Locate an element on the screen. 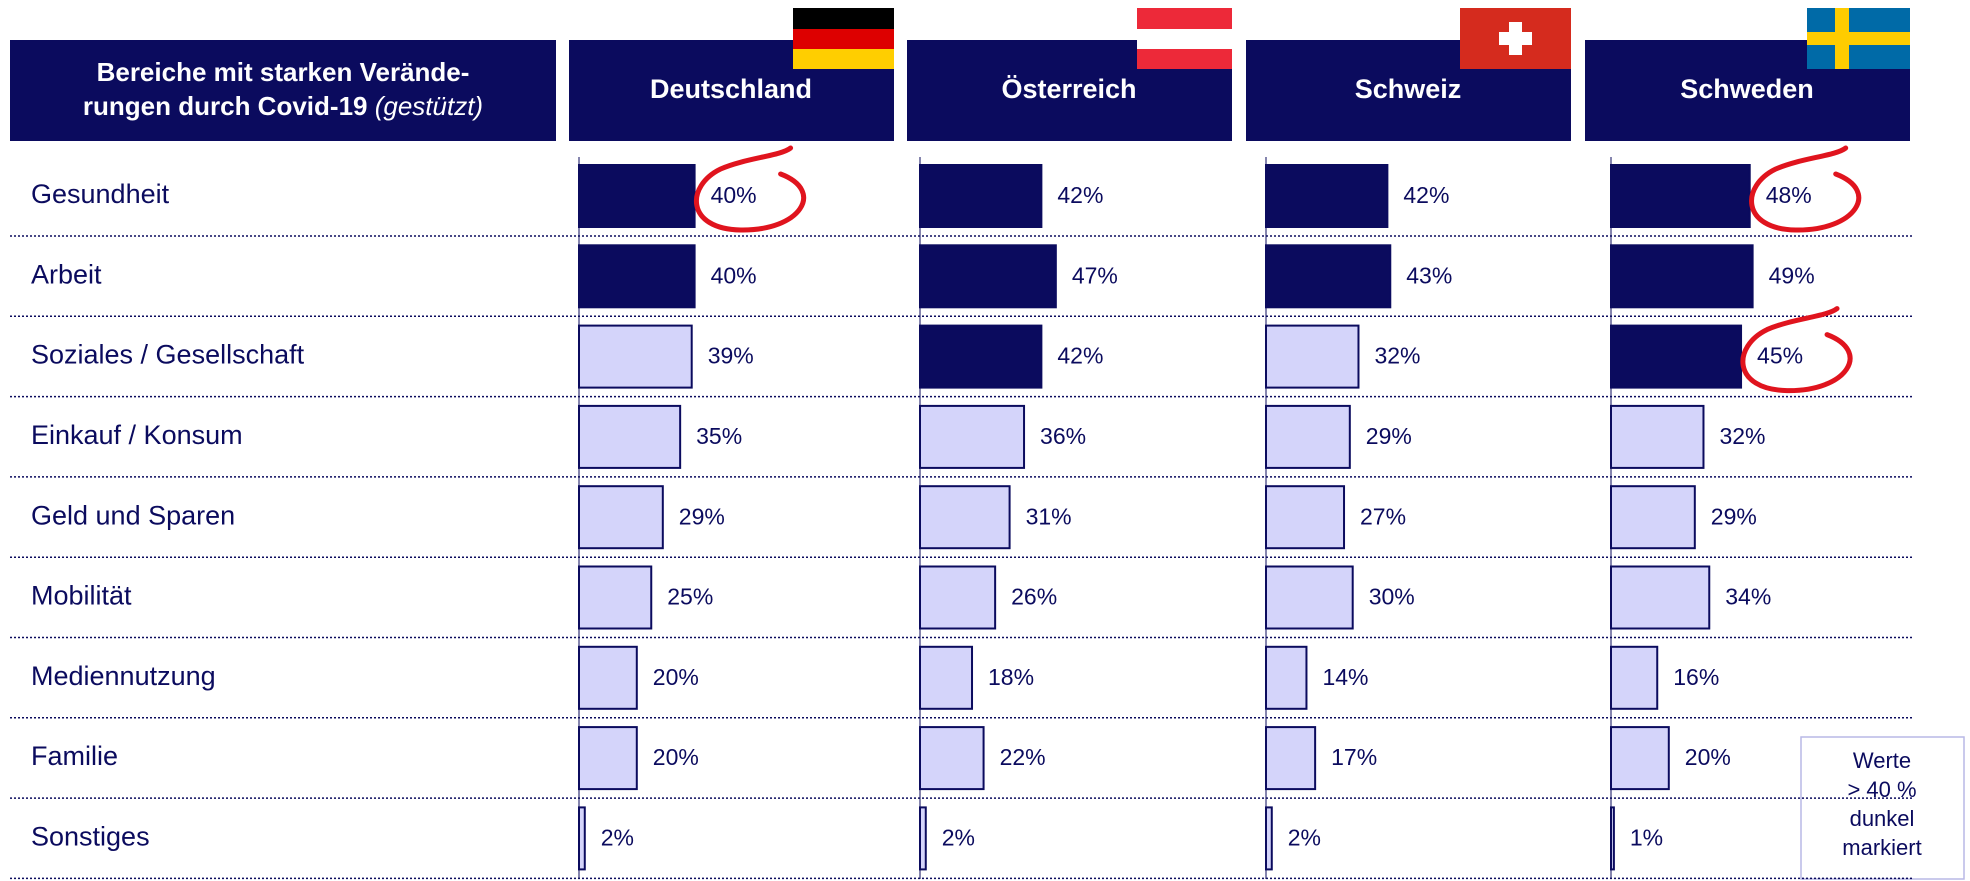 Image resolution: width=1970 pixels, height=881 pixels. note-box is located at coordinates (1882, 808).